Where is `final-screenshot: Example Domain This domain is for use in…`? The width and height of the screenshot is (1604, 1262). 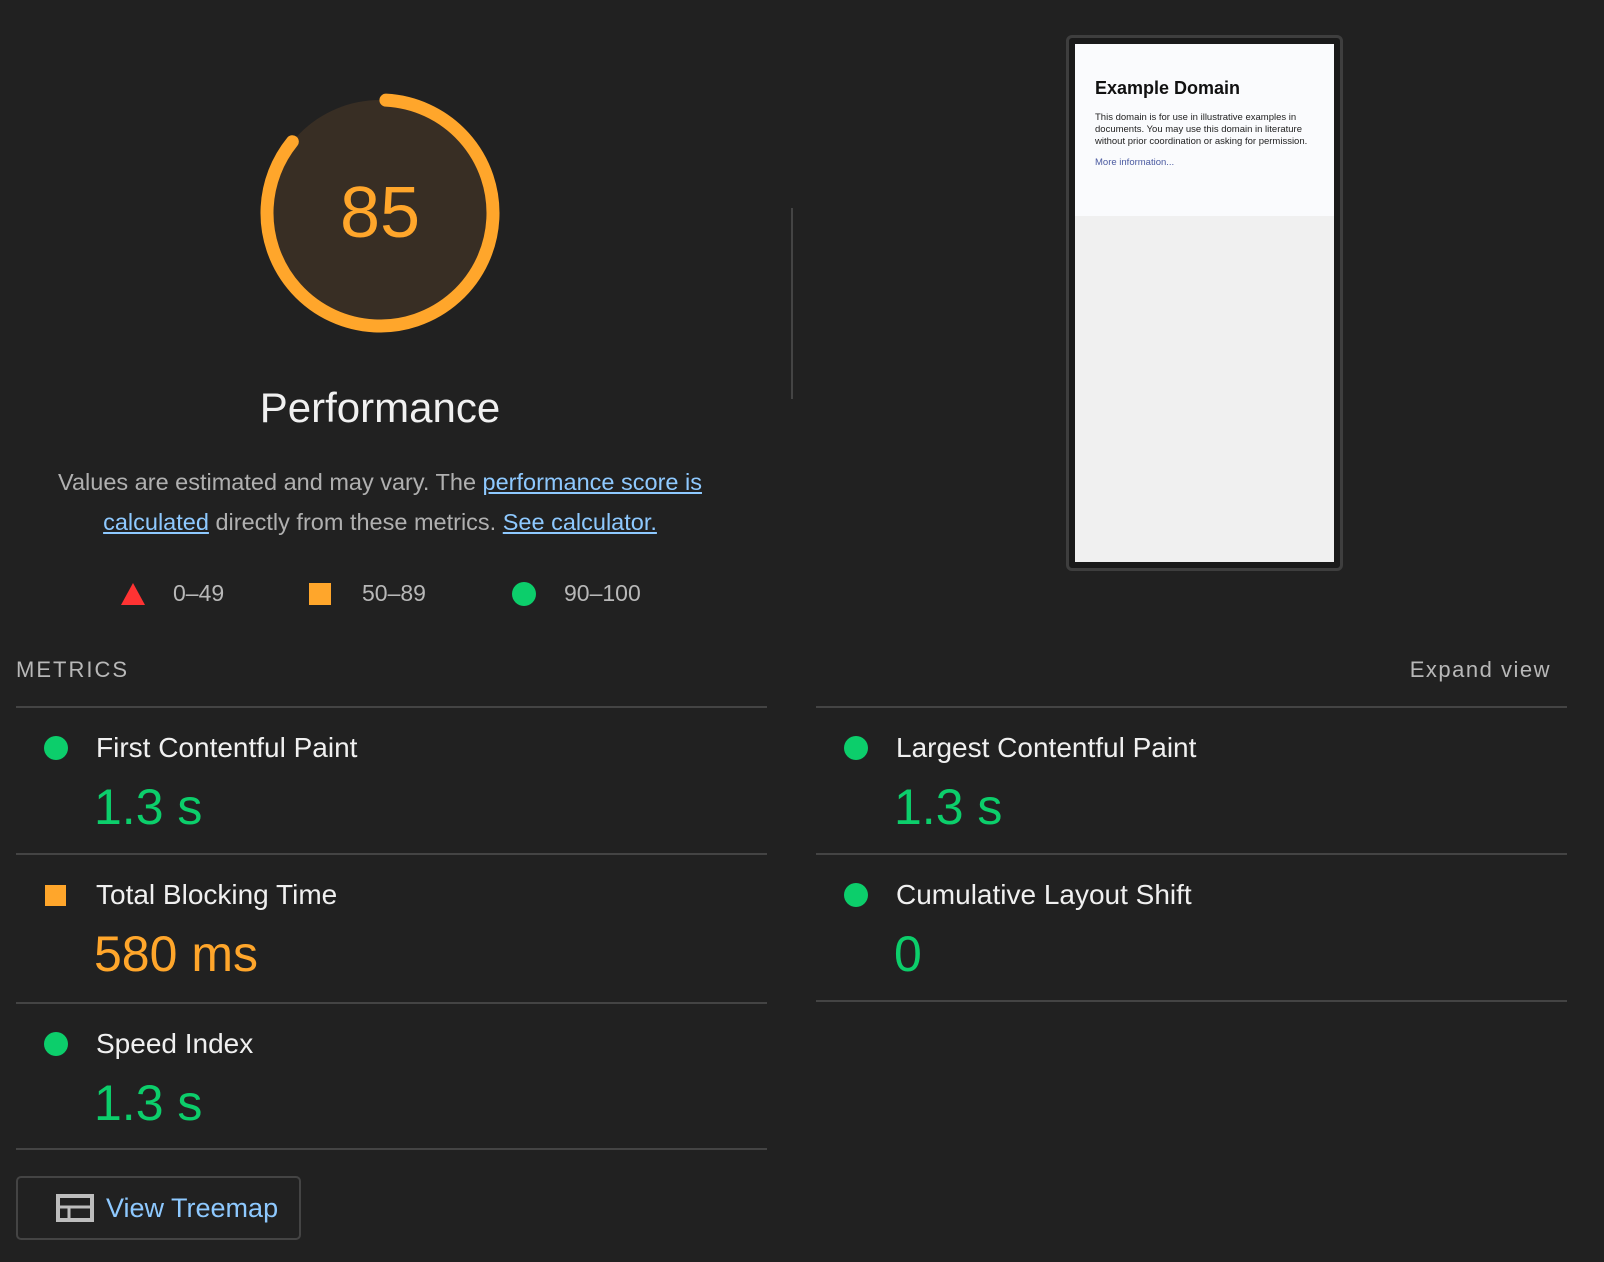
final-screenshot: Example Domain This domain is for use in… is located at coordinates (1204, 303).